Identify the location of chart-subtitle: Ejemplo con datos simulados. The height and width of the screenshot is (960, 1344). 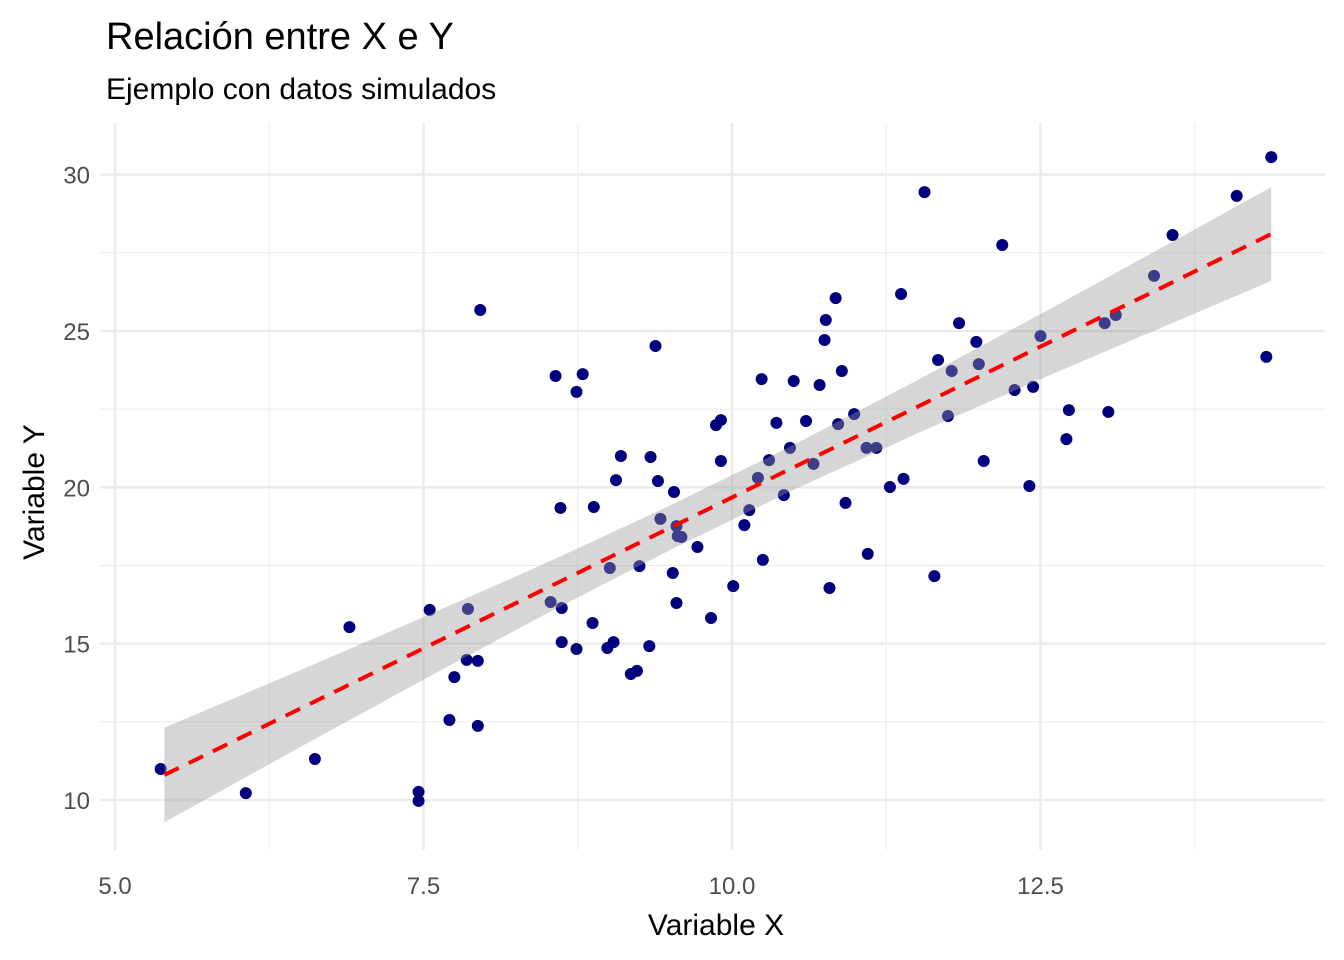
(301, 89).